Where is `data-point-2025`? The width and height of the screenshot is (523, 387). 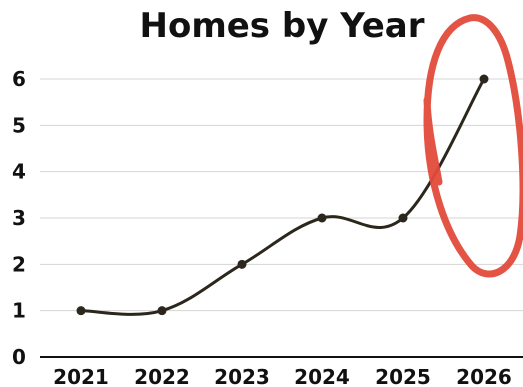 data-point-2025 is located at coordinates (403, 218).